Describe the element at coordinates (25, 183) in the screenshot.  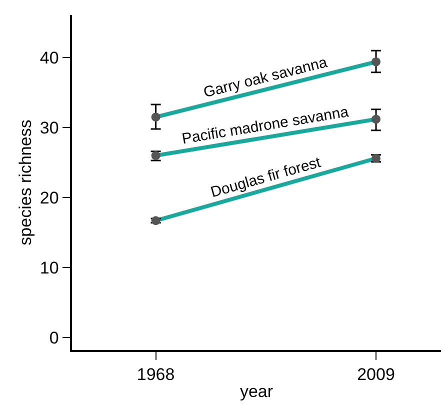
I see `y-axis-title: species richness` at that location.